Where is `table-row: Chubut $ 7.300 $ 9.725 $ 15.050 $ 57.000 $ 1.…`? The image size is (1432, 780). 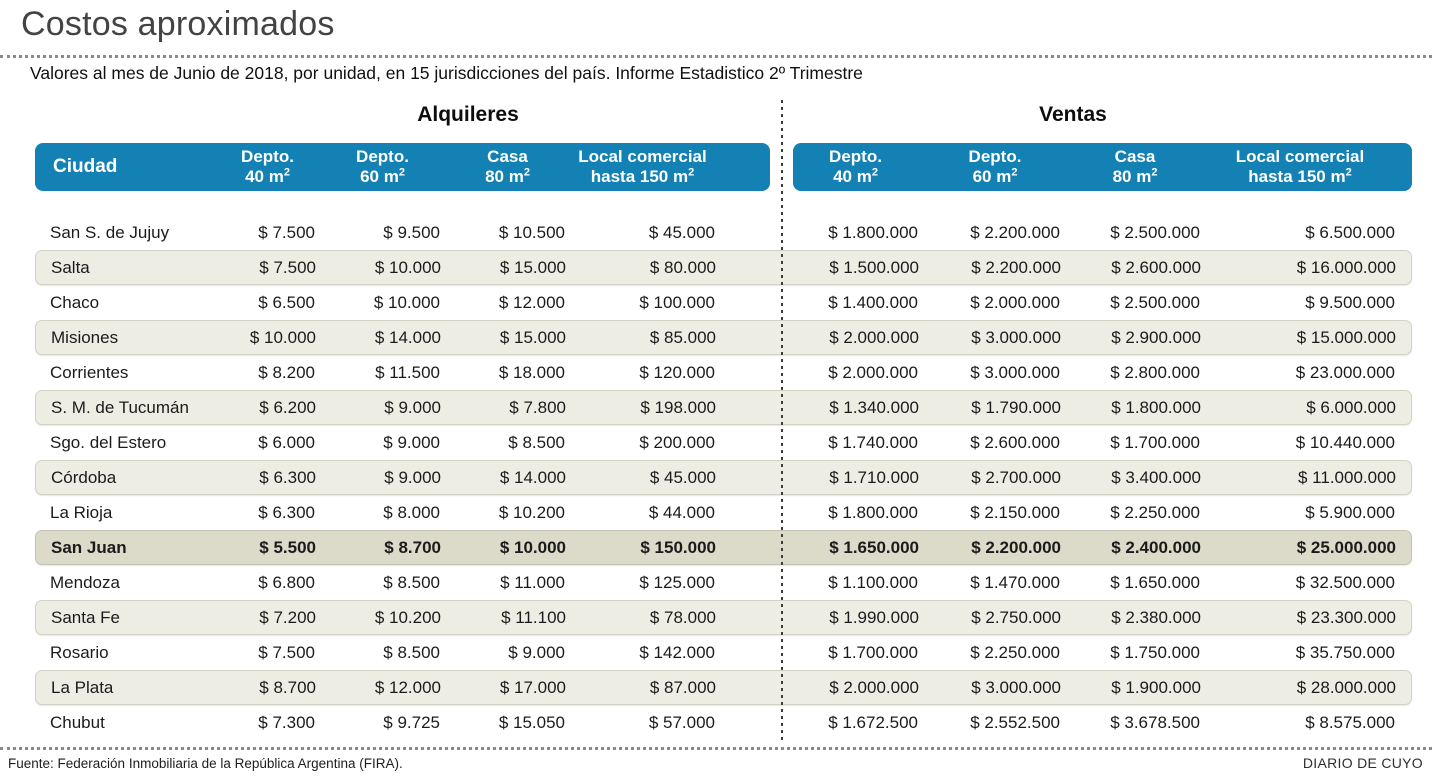 table-row: Chubut $ 7.300 $ 9.725 $ 15.050 $ 57.000 $ 1.… is located at coordinates (723, 722).